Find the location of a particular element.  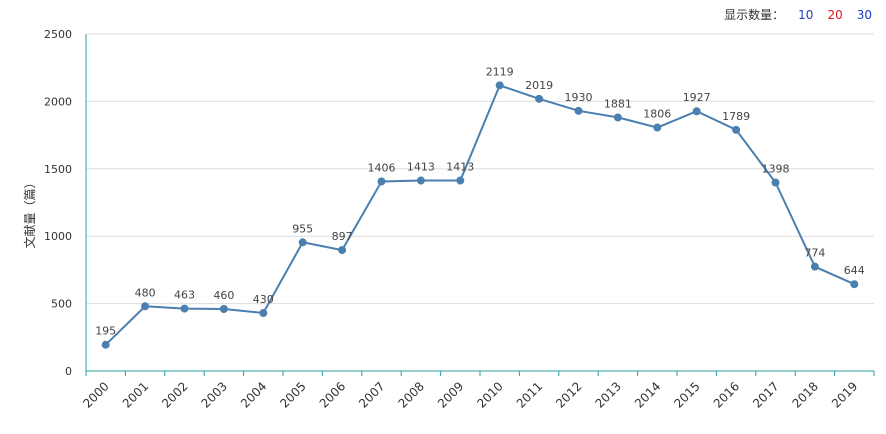

data-label-2009: 1413 is located at coordinates (460, 167).